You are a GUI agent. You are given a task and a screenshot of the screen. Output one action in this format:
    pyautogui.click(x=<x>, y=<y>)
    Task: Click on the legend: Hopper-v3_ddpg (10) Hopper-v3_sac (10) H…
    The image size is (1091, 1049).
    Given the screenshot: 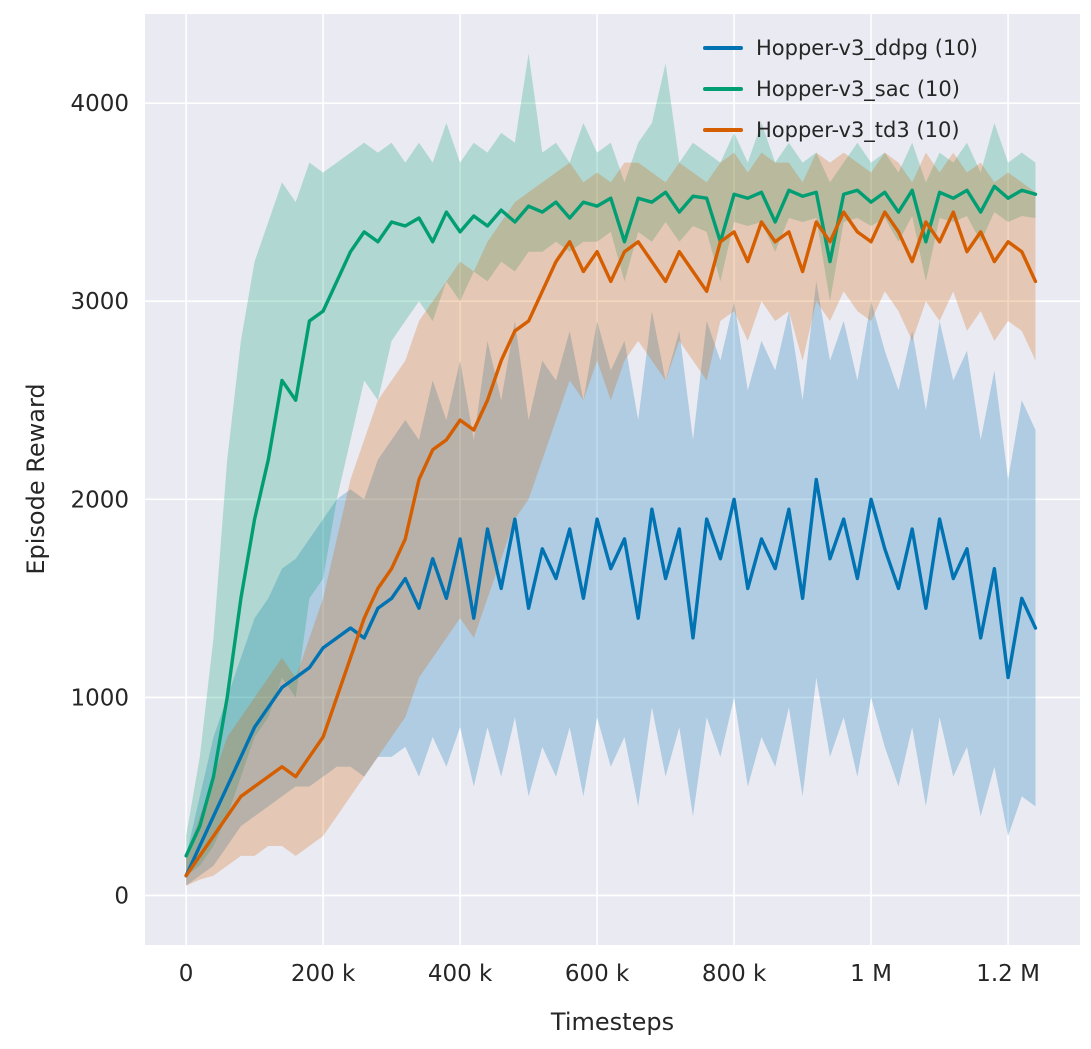 What is the action you would take?
    pyautogui.click(x=840, y=89)
    